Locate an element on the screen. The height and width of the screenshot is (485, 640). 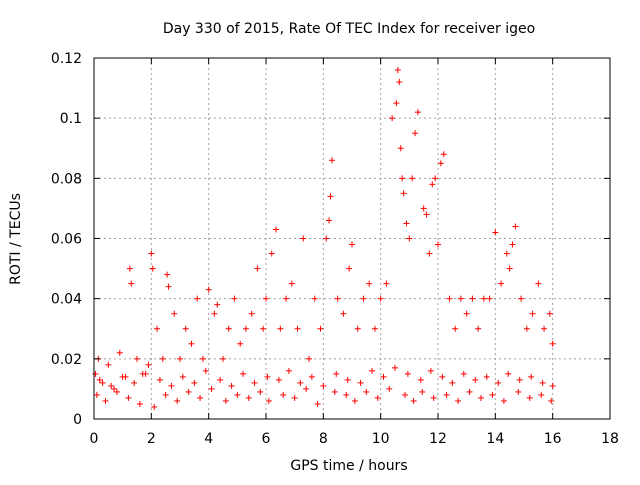
x-tick-label: 12 is located at coordinates (438, 439).